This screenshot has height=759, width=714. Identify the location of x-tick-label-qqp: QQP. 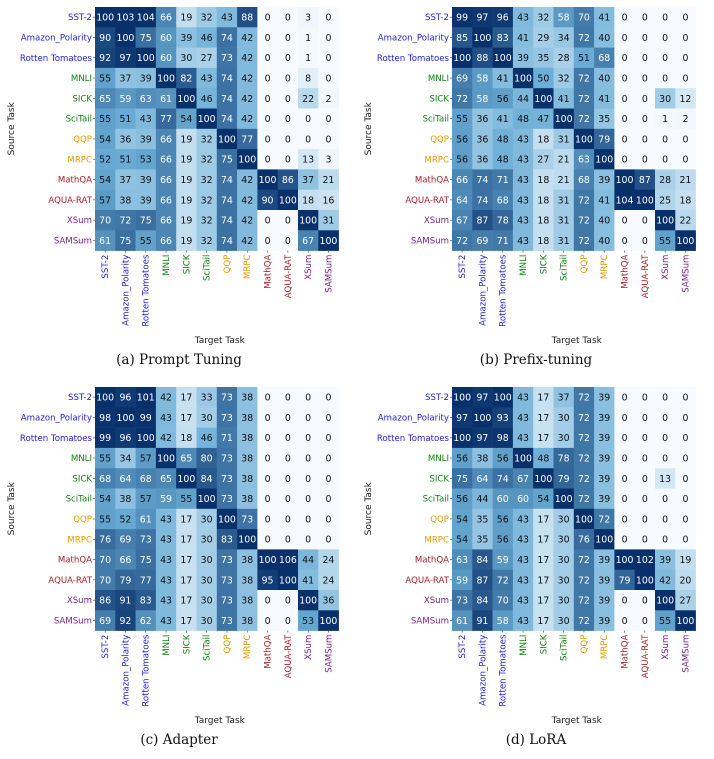
(228, 644).